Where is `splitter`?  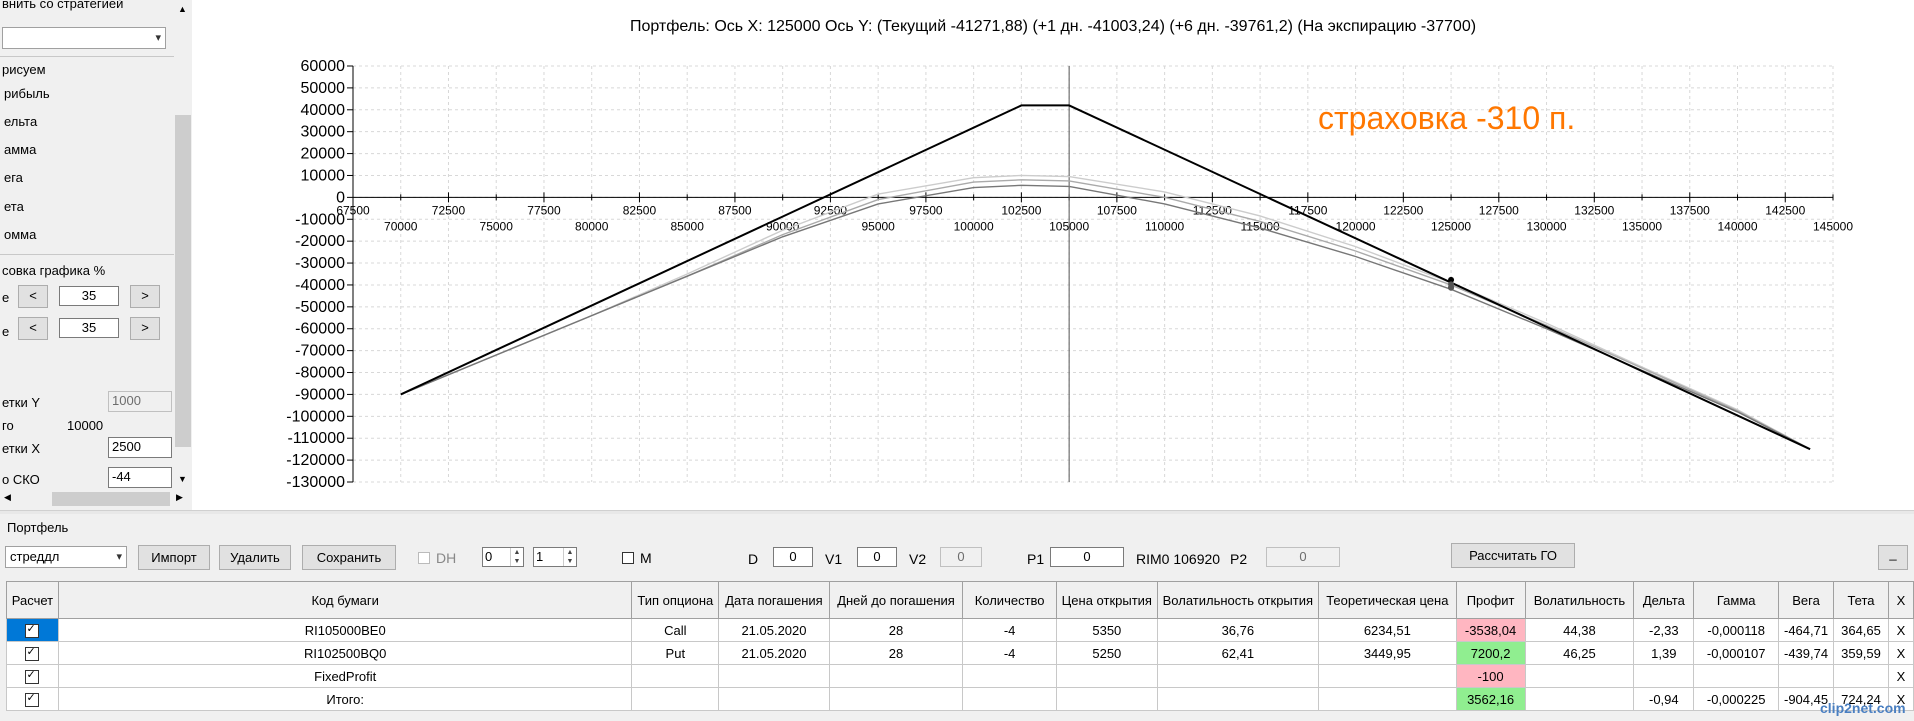
splitter is located at coordinates (957, 512).